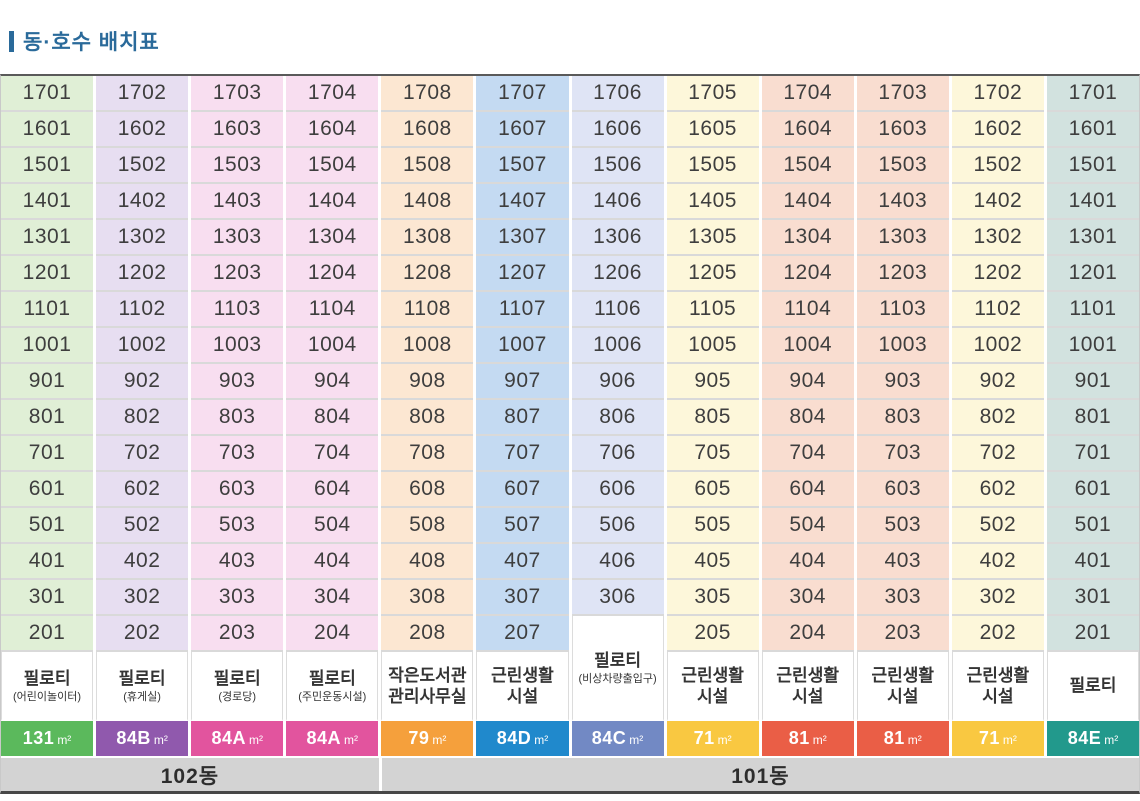 The width and height of the screenshot is (1140, 801). I want to click on unit-cell: 1703, so click(902, 94).